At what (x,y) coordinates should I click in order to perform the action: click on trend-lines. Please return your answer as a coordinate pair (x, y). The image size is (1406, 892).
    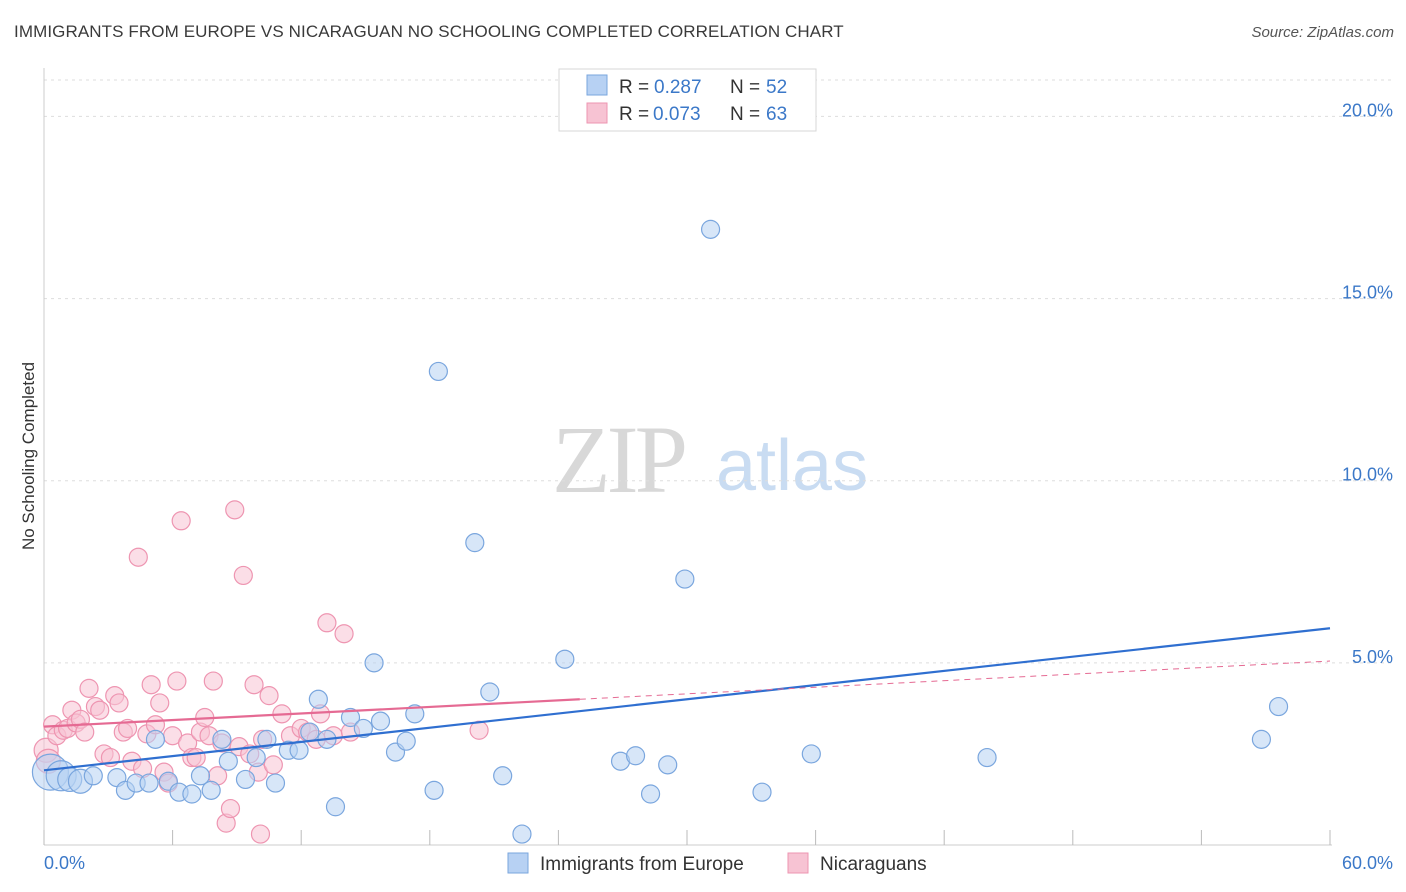
    Looking at the image, I should click on (687, 699).